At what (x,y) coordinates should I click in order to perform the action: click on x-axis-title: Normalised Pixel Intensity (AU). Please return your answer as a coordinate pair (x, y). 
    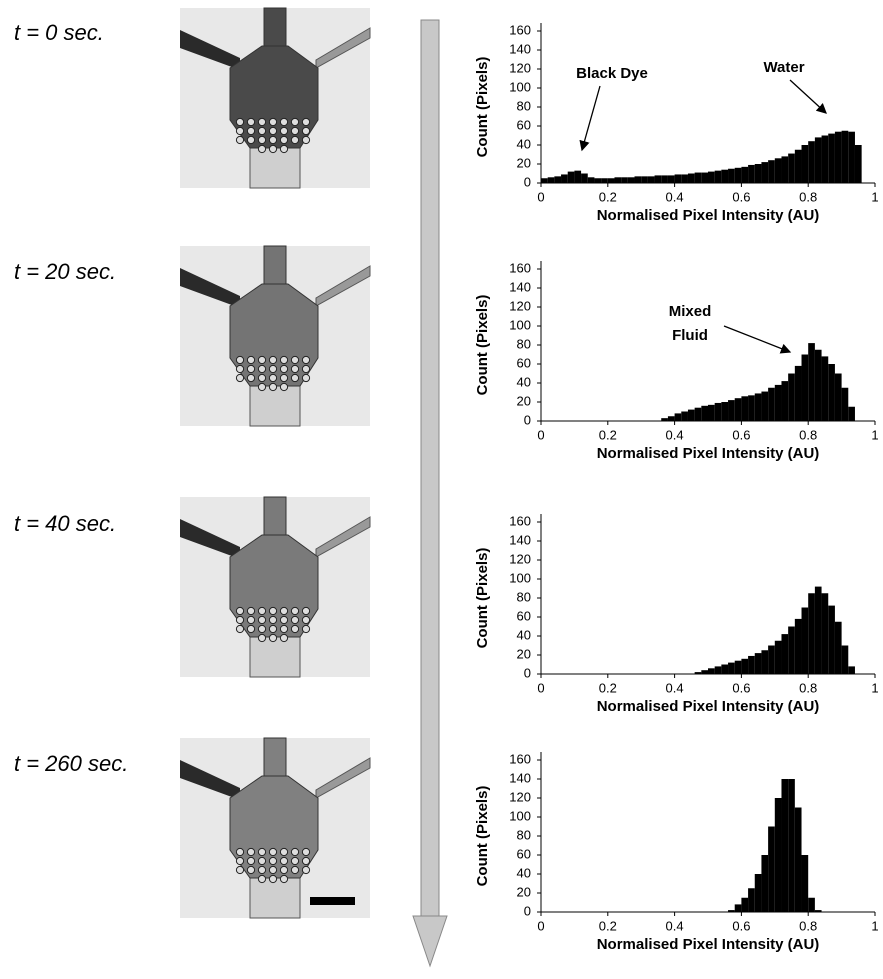
    Looking at the image, I should click on (708, 706).